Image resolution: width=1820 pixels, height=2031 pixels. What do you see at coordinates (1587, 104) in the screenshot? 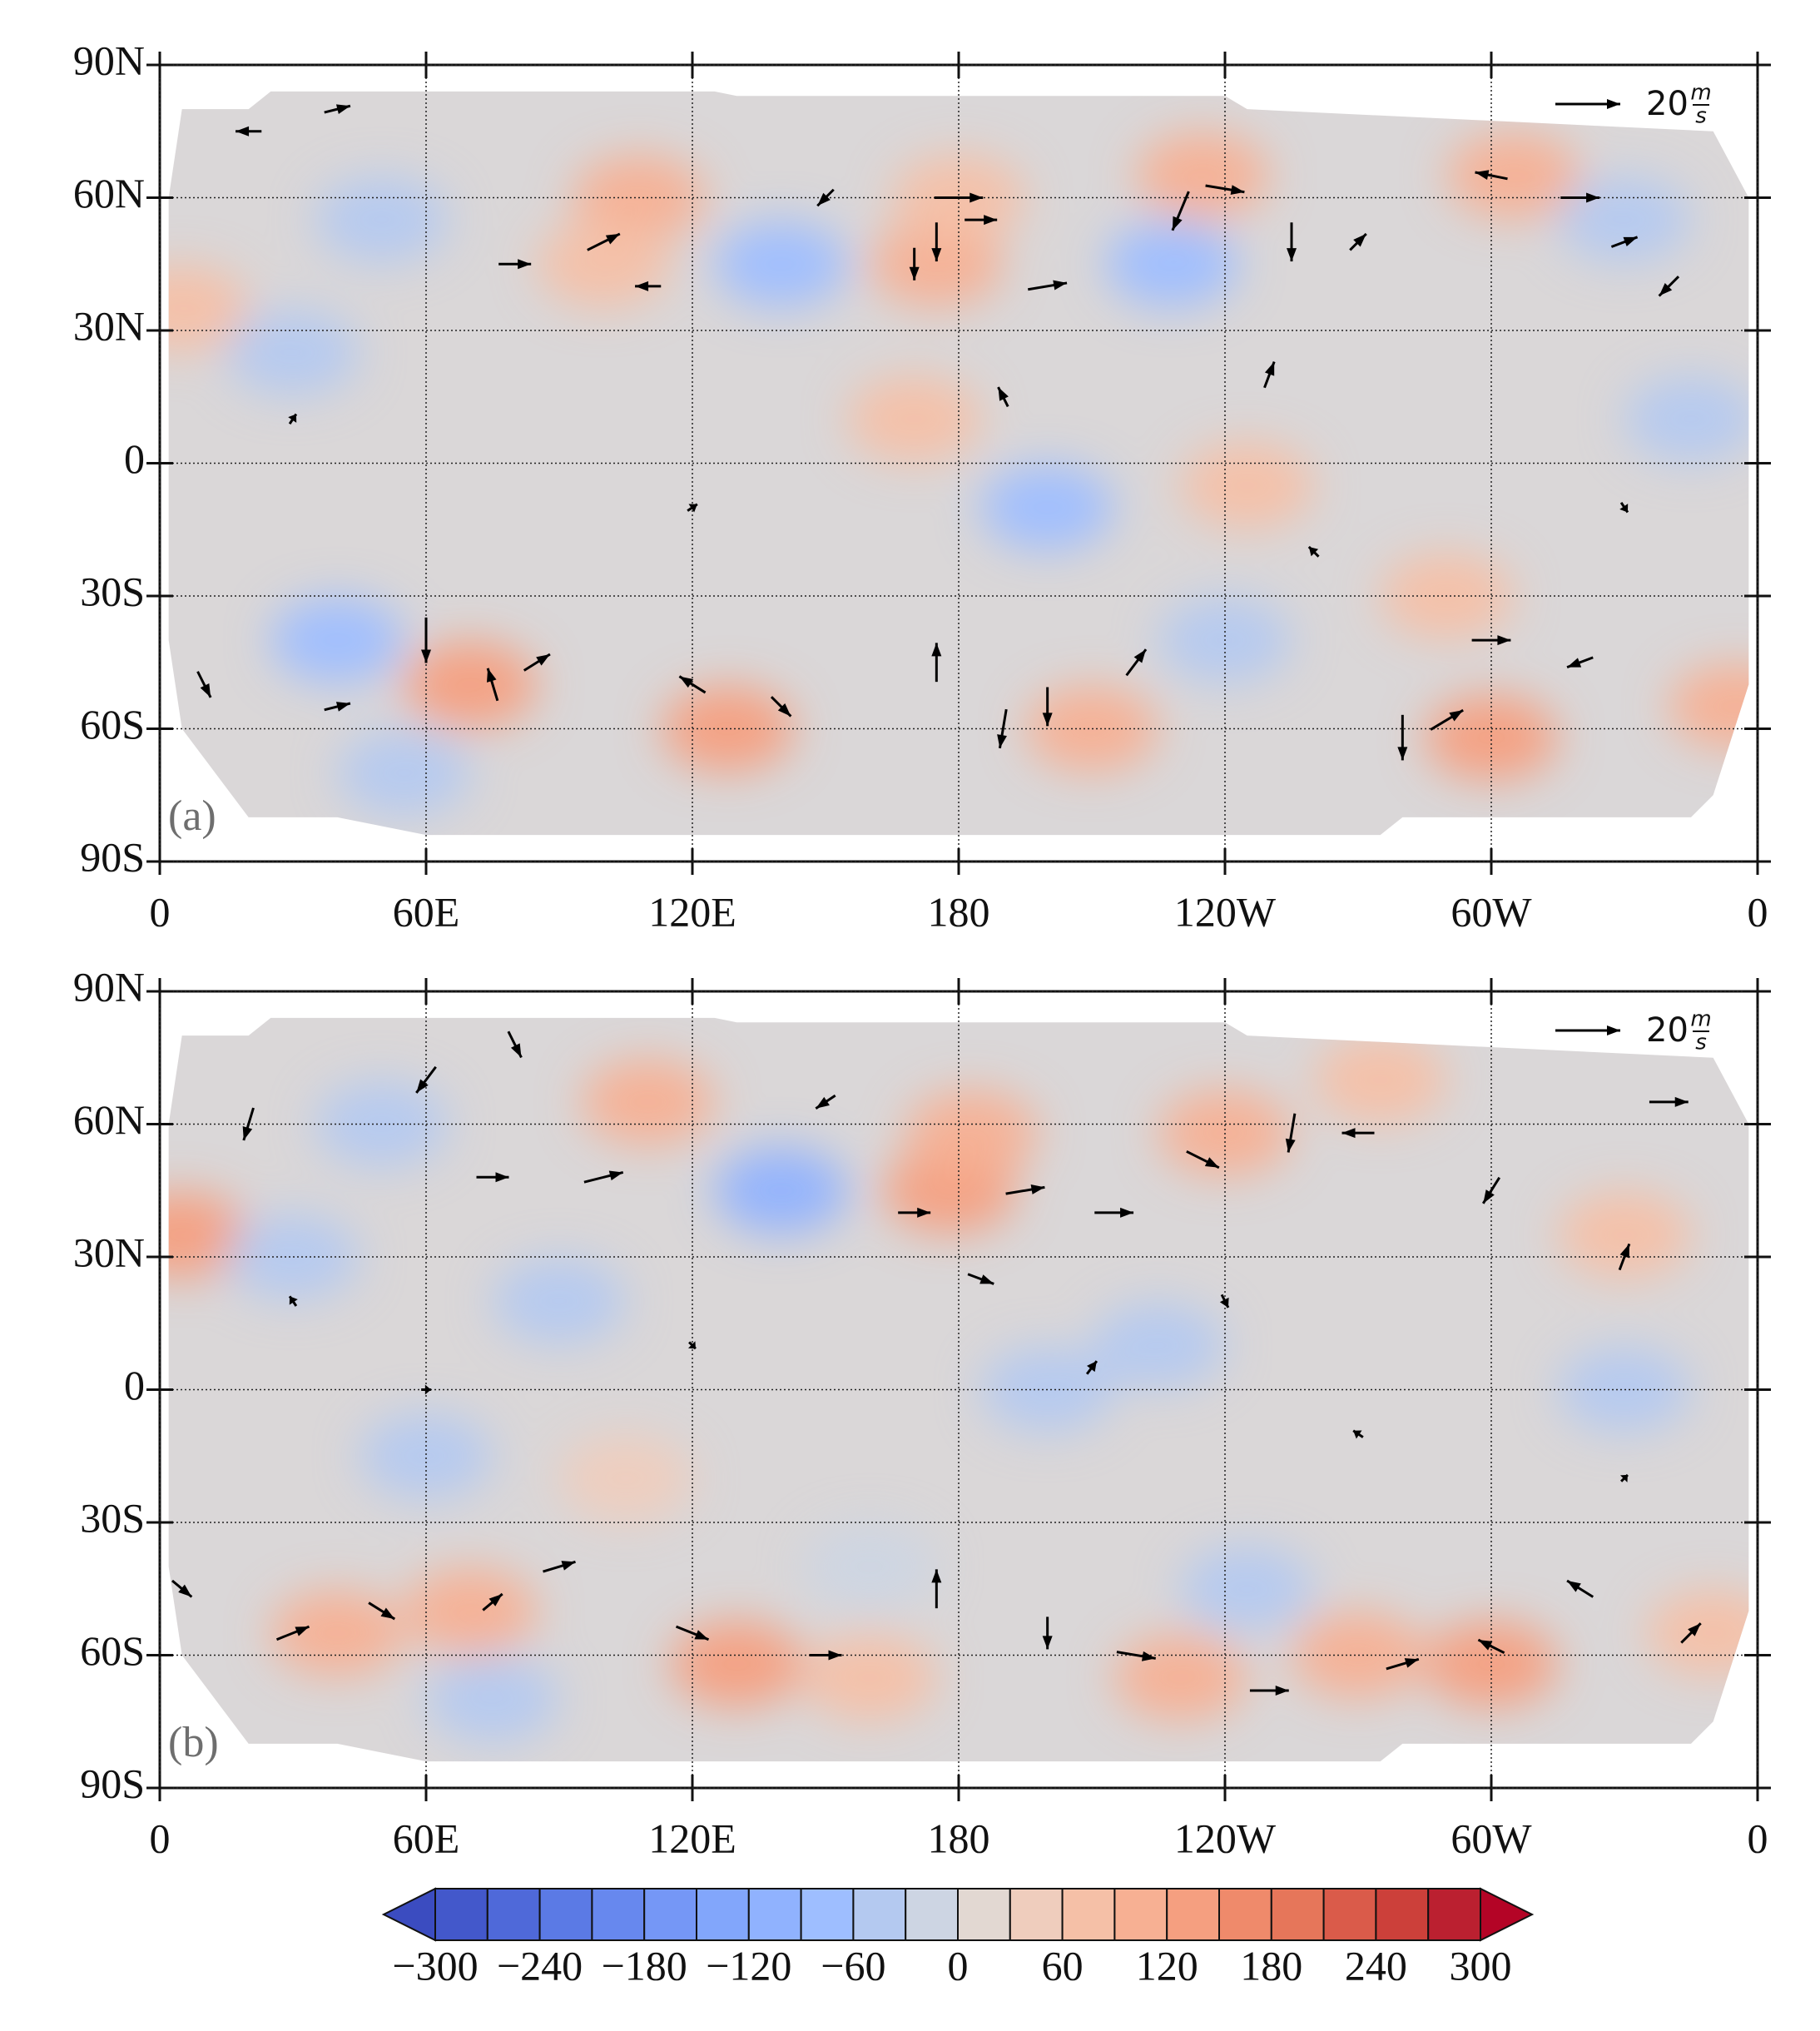
I see `reference-vector` at bounding box center [1587, 104].